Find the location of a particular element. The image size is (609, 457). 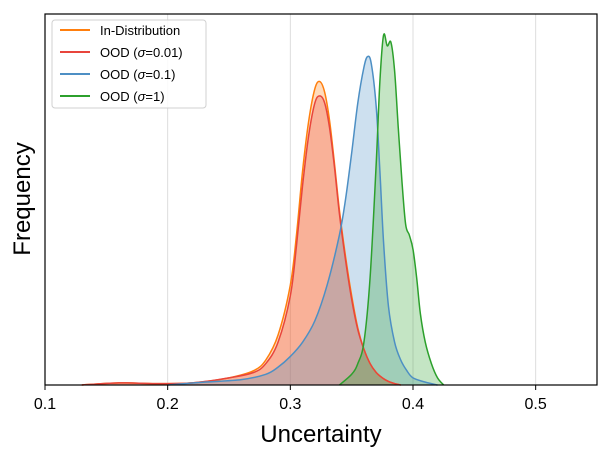

x-tick-label: 0.5 is located at coordinates (536, 404).